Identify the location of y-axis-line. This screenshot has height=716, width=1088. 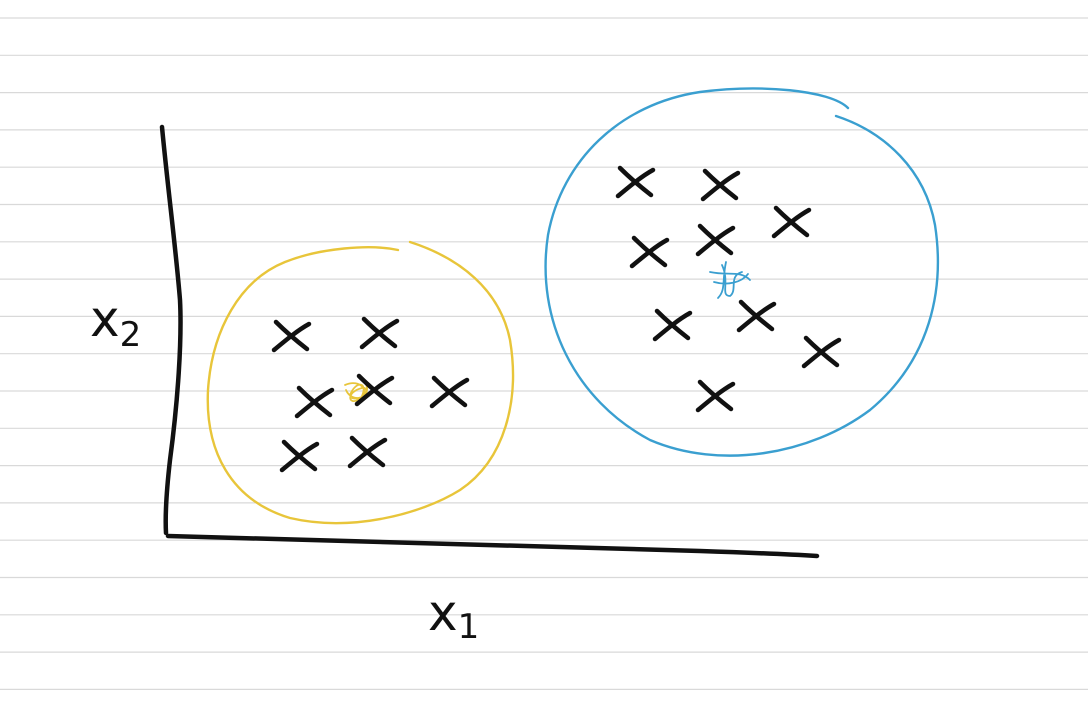
(171, 330).